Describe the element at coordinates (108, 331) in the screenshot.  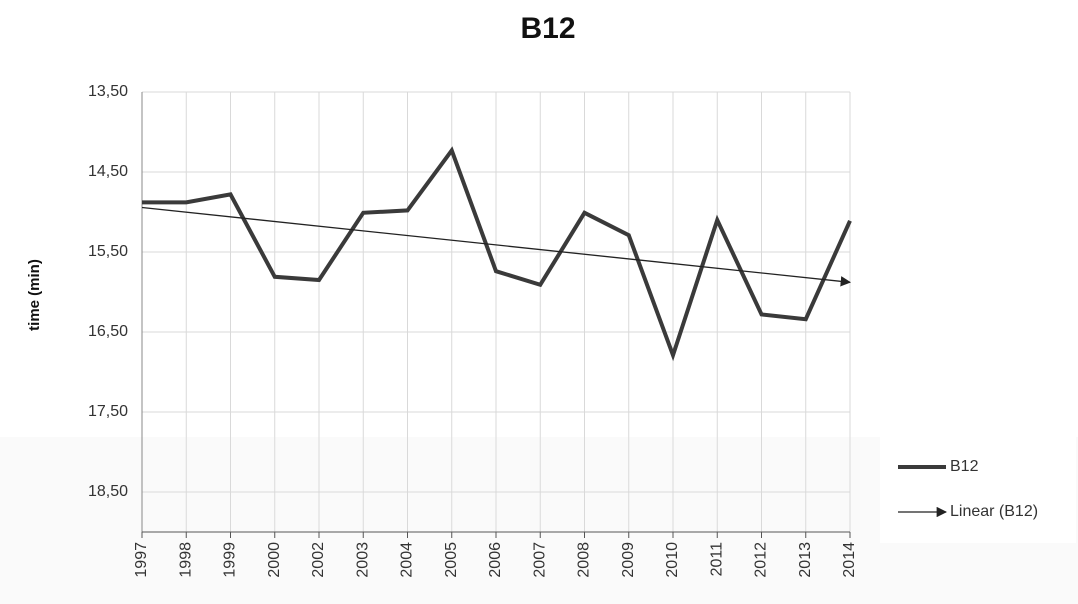
I see `y-tick-label: 16,50` at that location.